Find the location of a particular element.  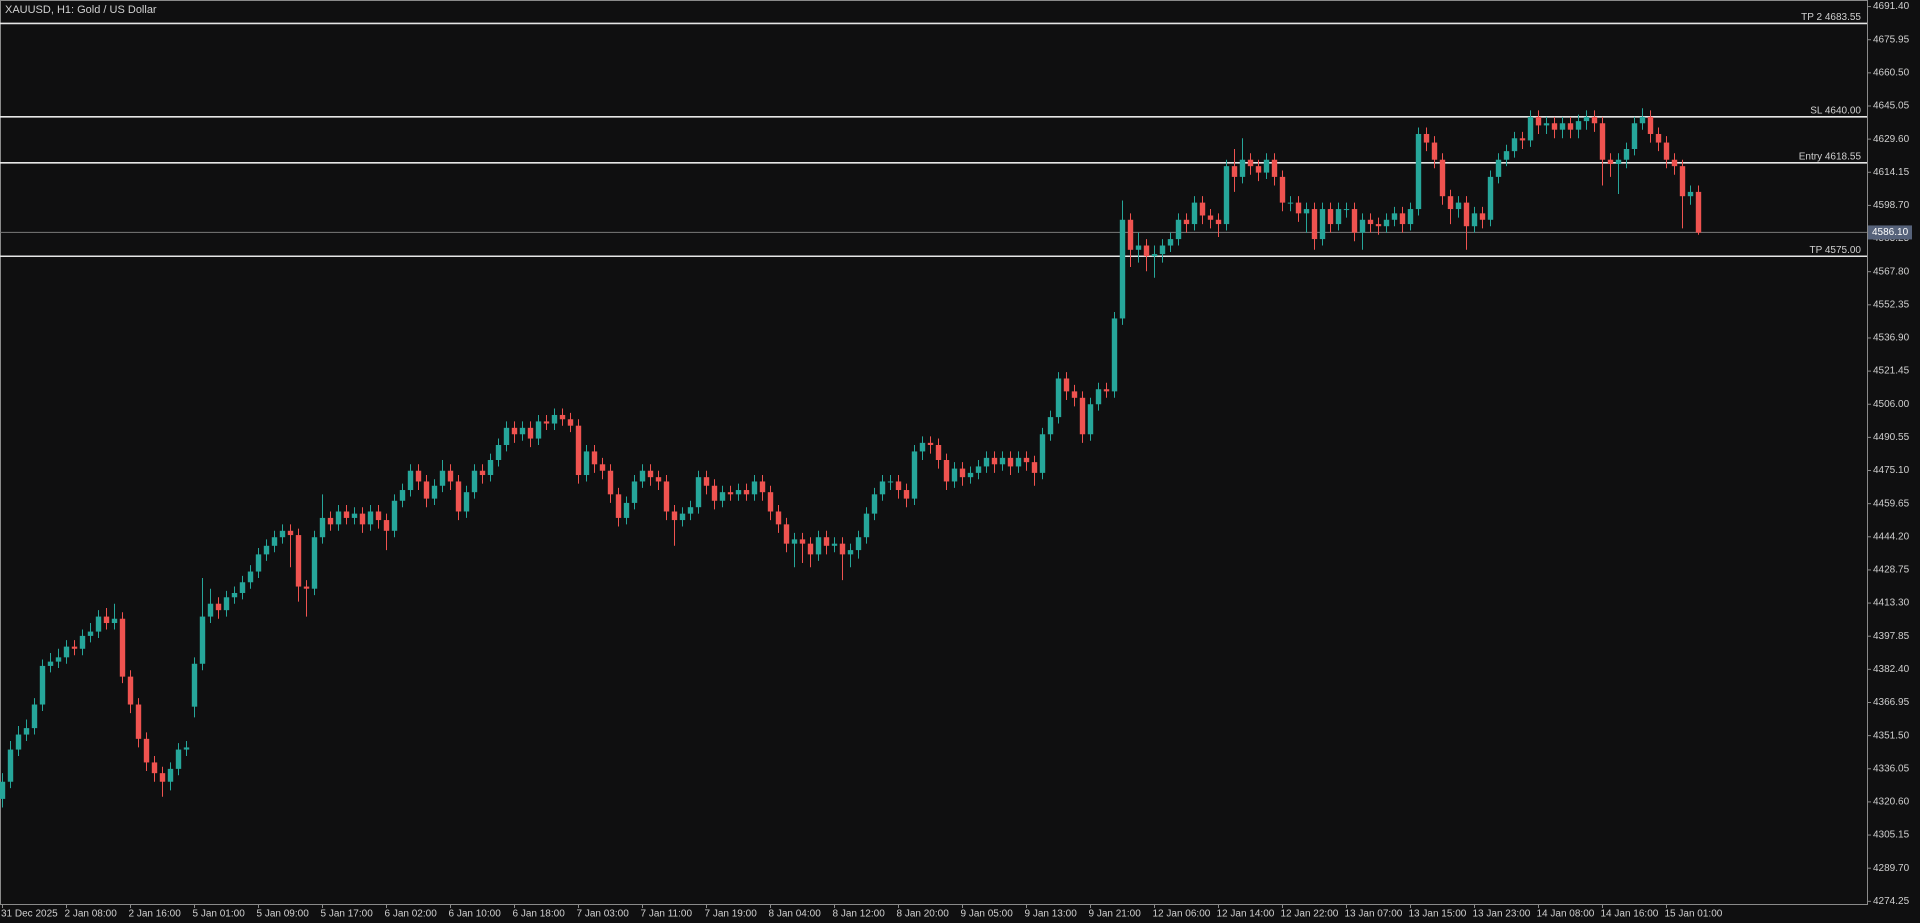

x-tick-label: 2 Jan 08:00 is located at coordinates (91, 914).